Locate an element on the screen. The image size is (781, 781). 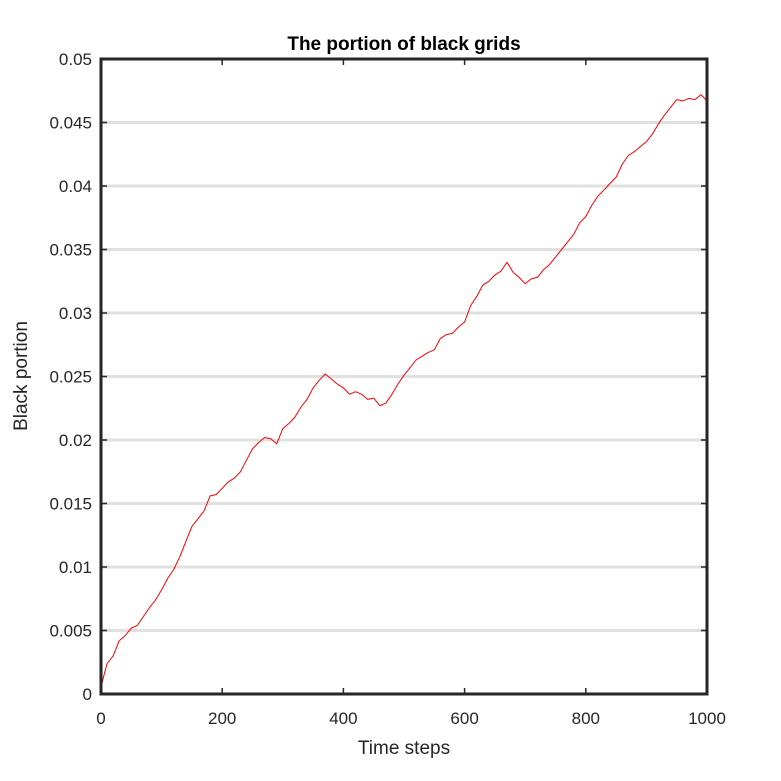
y-tick-label: 0 is located at coordinates (87, 694).